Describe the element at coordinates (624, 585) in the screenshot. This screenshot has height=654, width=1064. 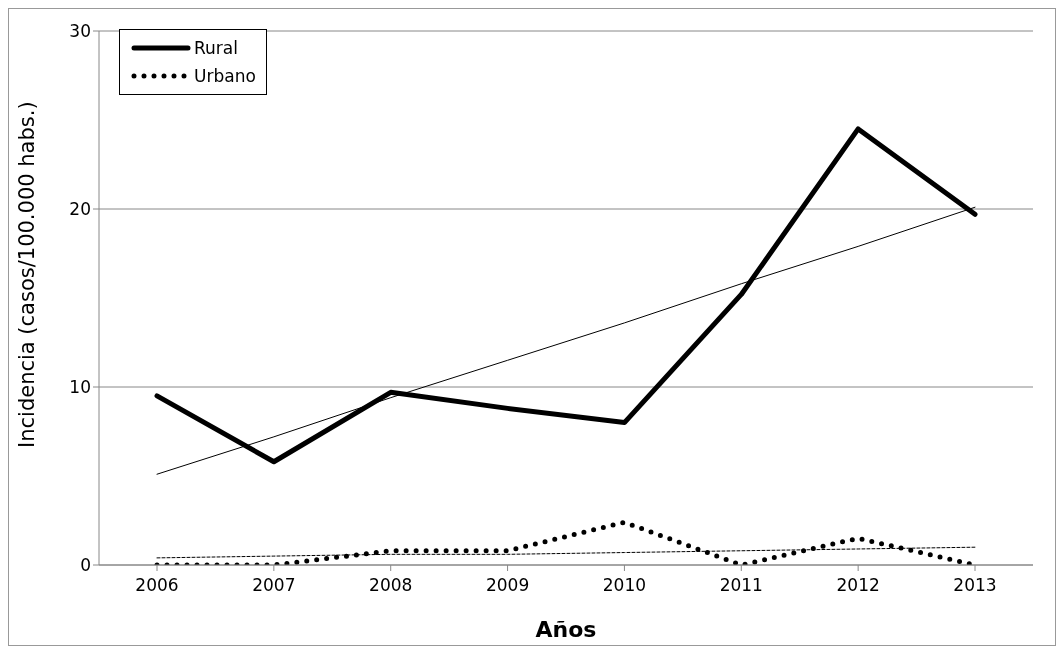
I see `x-tick-label: 2010` at that location.